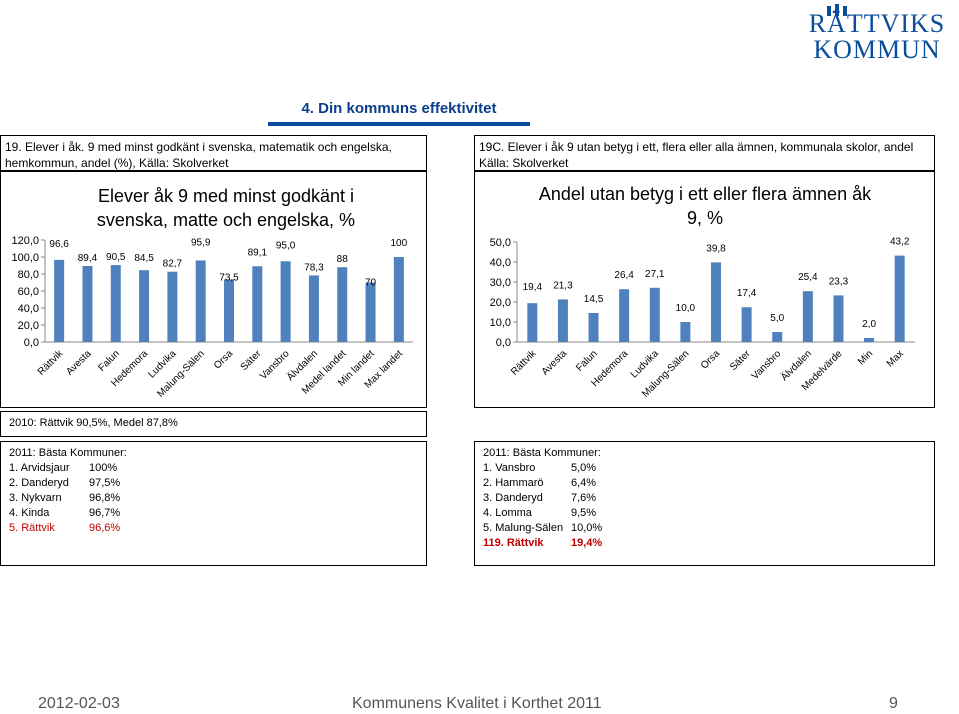 The width and height of the screenshot is (959, 714). What do you see at coordinates (686, 308) in the screenshot?
I see `data-label: 10,0` at bounding box center [686, 308].